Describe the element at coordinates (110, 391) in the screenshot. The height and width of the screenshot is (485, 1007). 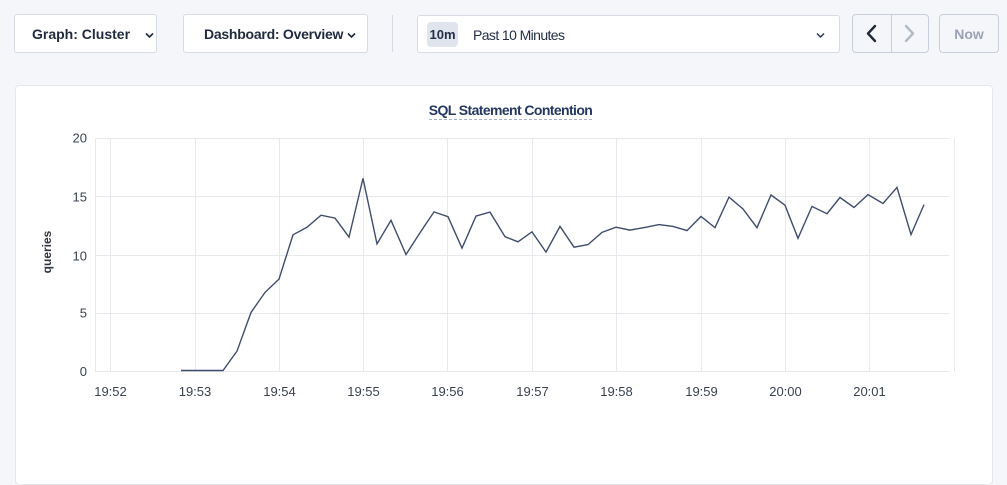
I see `svg-text: 19:52` at that location.